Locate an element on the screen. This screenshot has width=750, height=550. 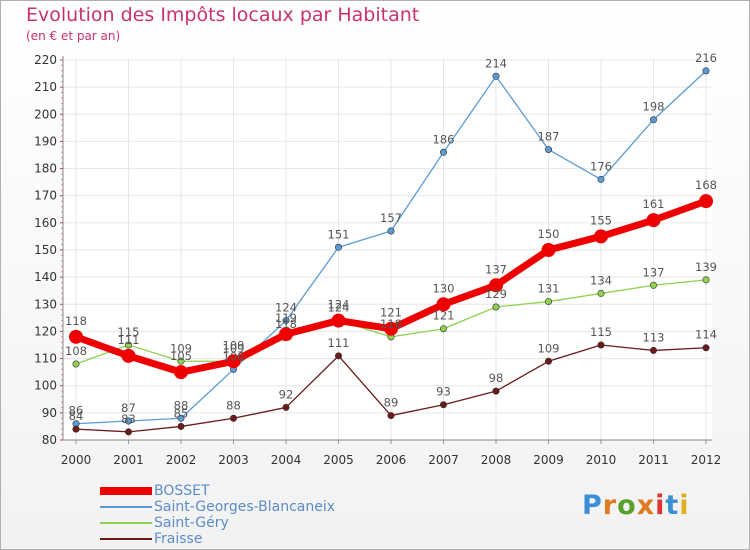
x-tick-label: 2009 is located at coordinates (548, 460).